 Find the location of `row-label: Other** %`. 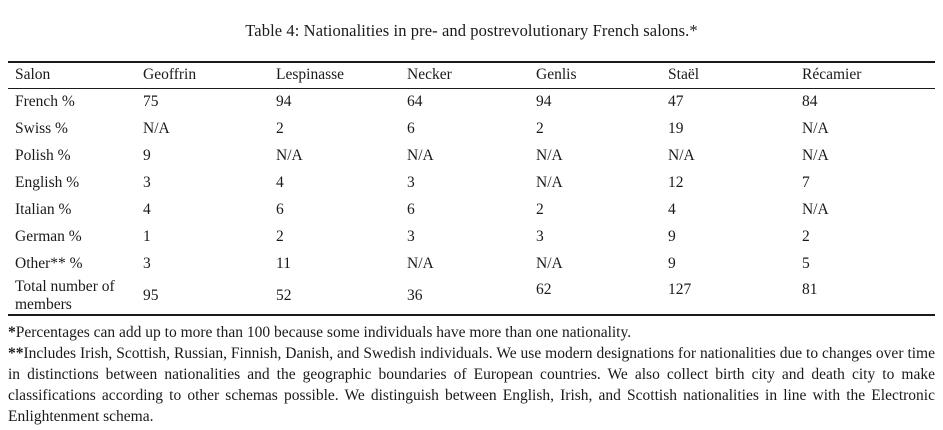

row-label: Other** % is located at coordinates (49, 263).